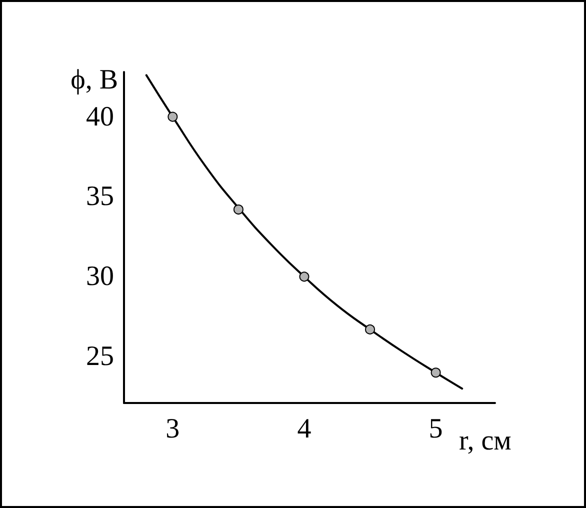  What do you see at coordinates (173, 429) in the screenshot?
I see `x-tick-label: 3` at bounding box center [173, 429].